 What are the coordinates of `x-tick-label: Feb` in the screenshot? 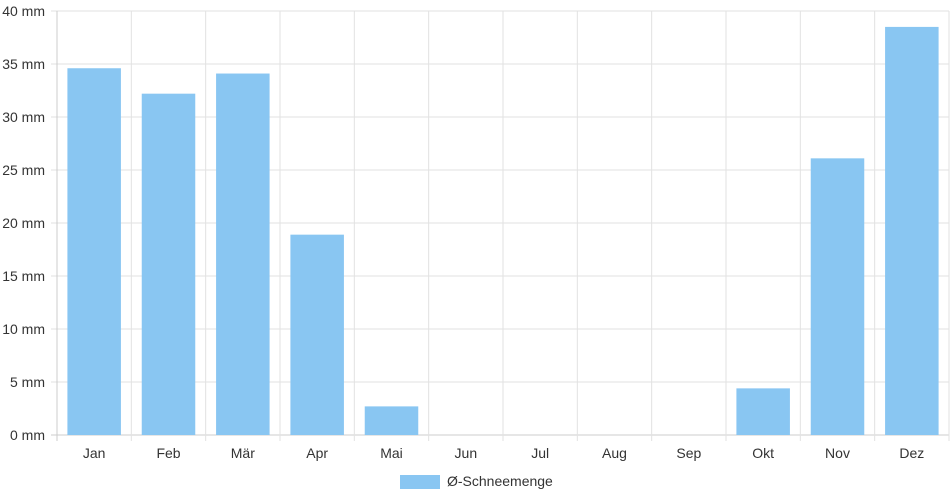 It's located at (168, 453).